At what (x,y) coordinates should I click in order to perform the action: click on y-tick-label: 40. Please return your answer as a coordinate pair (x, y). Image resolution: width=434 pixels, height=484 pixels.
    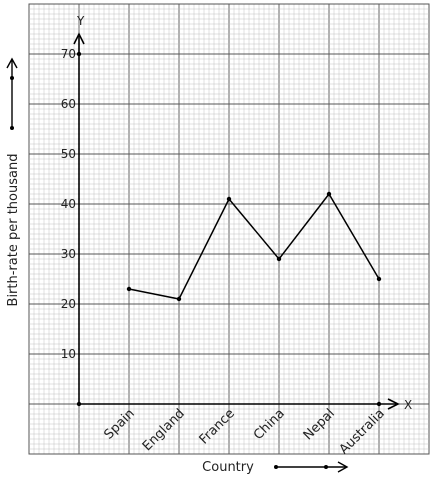
    Looking at the image, I should click on (68, 204).